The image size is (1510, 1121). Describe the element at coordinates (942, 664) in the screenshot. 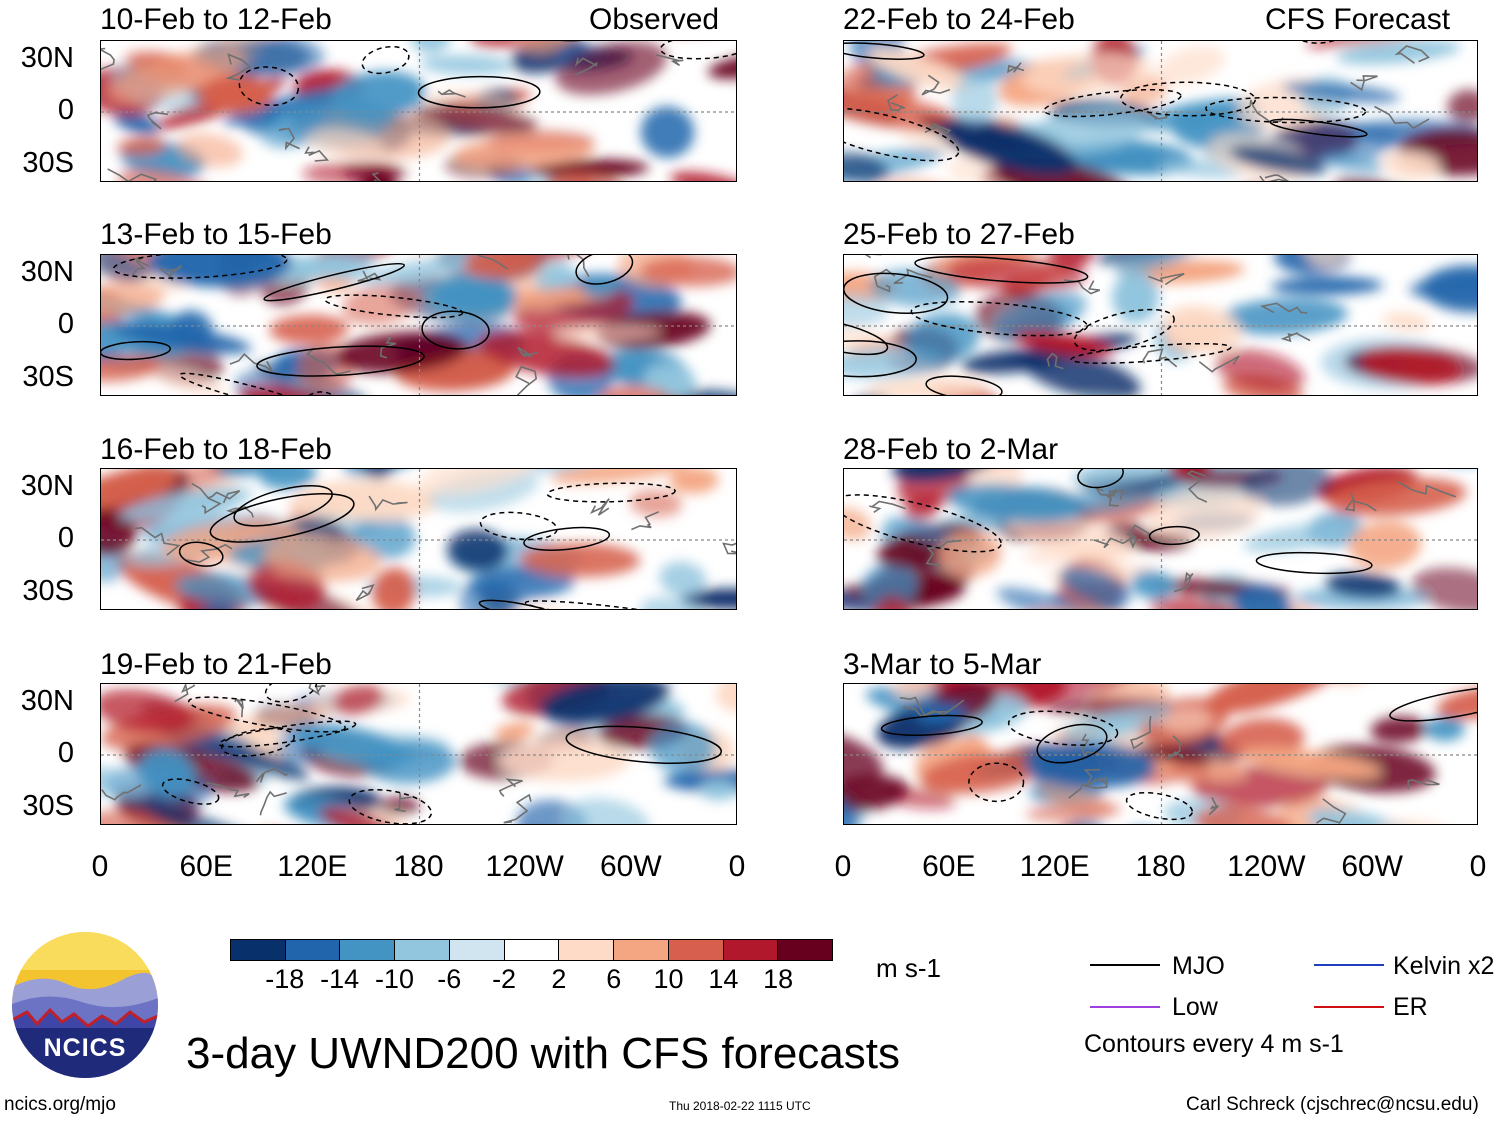

I see `panel-title: 3-Mar to 5-Mar` at that location.